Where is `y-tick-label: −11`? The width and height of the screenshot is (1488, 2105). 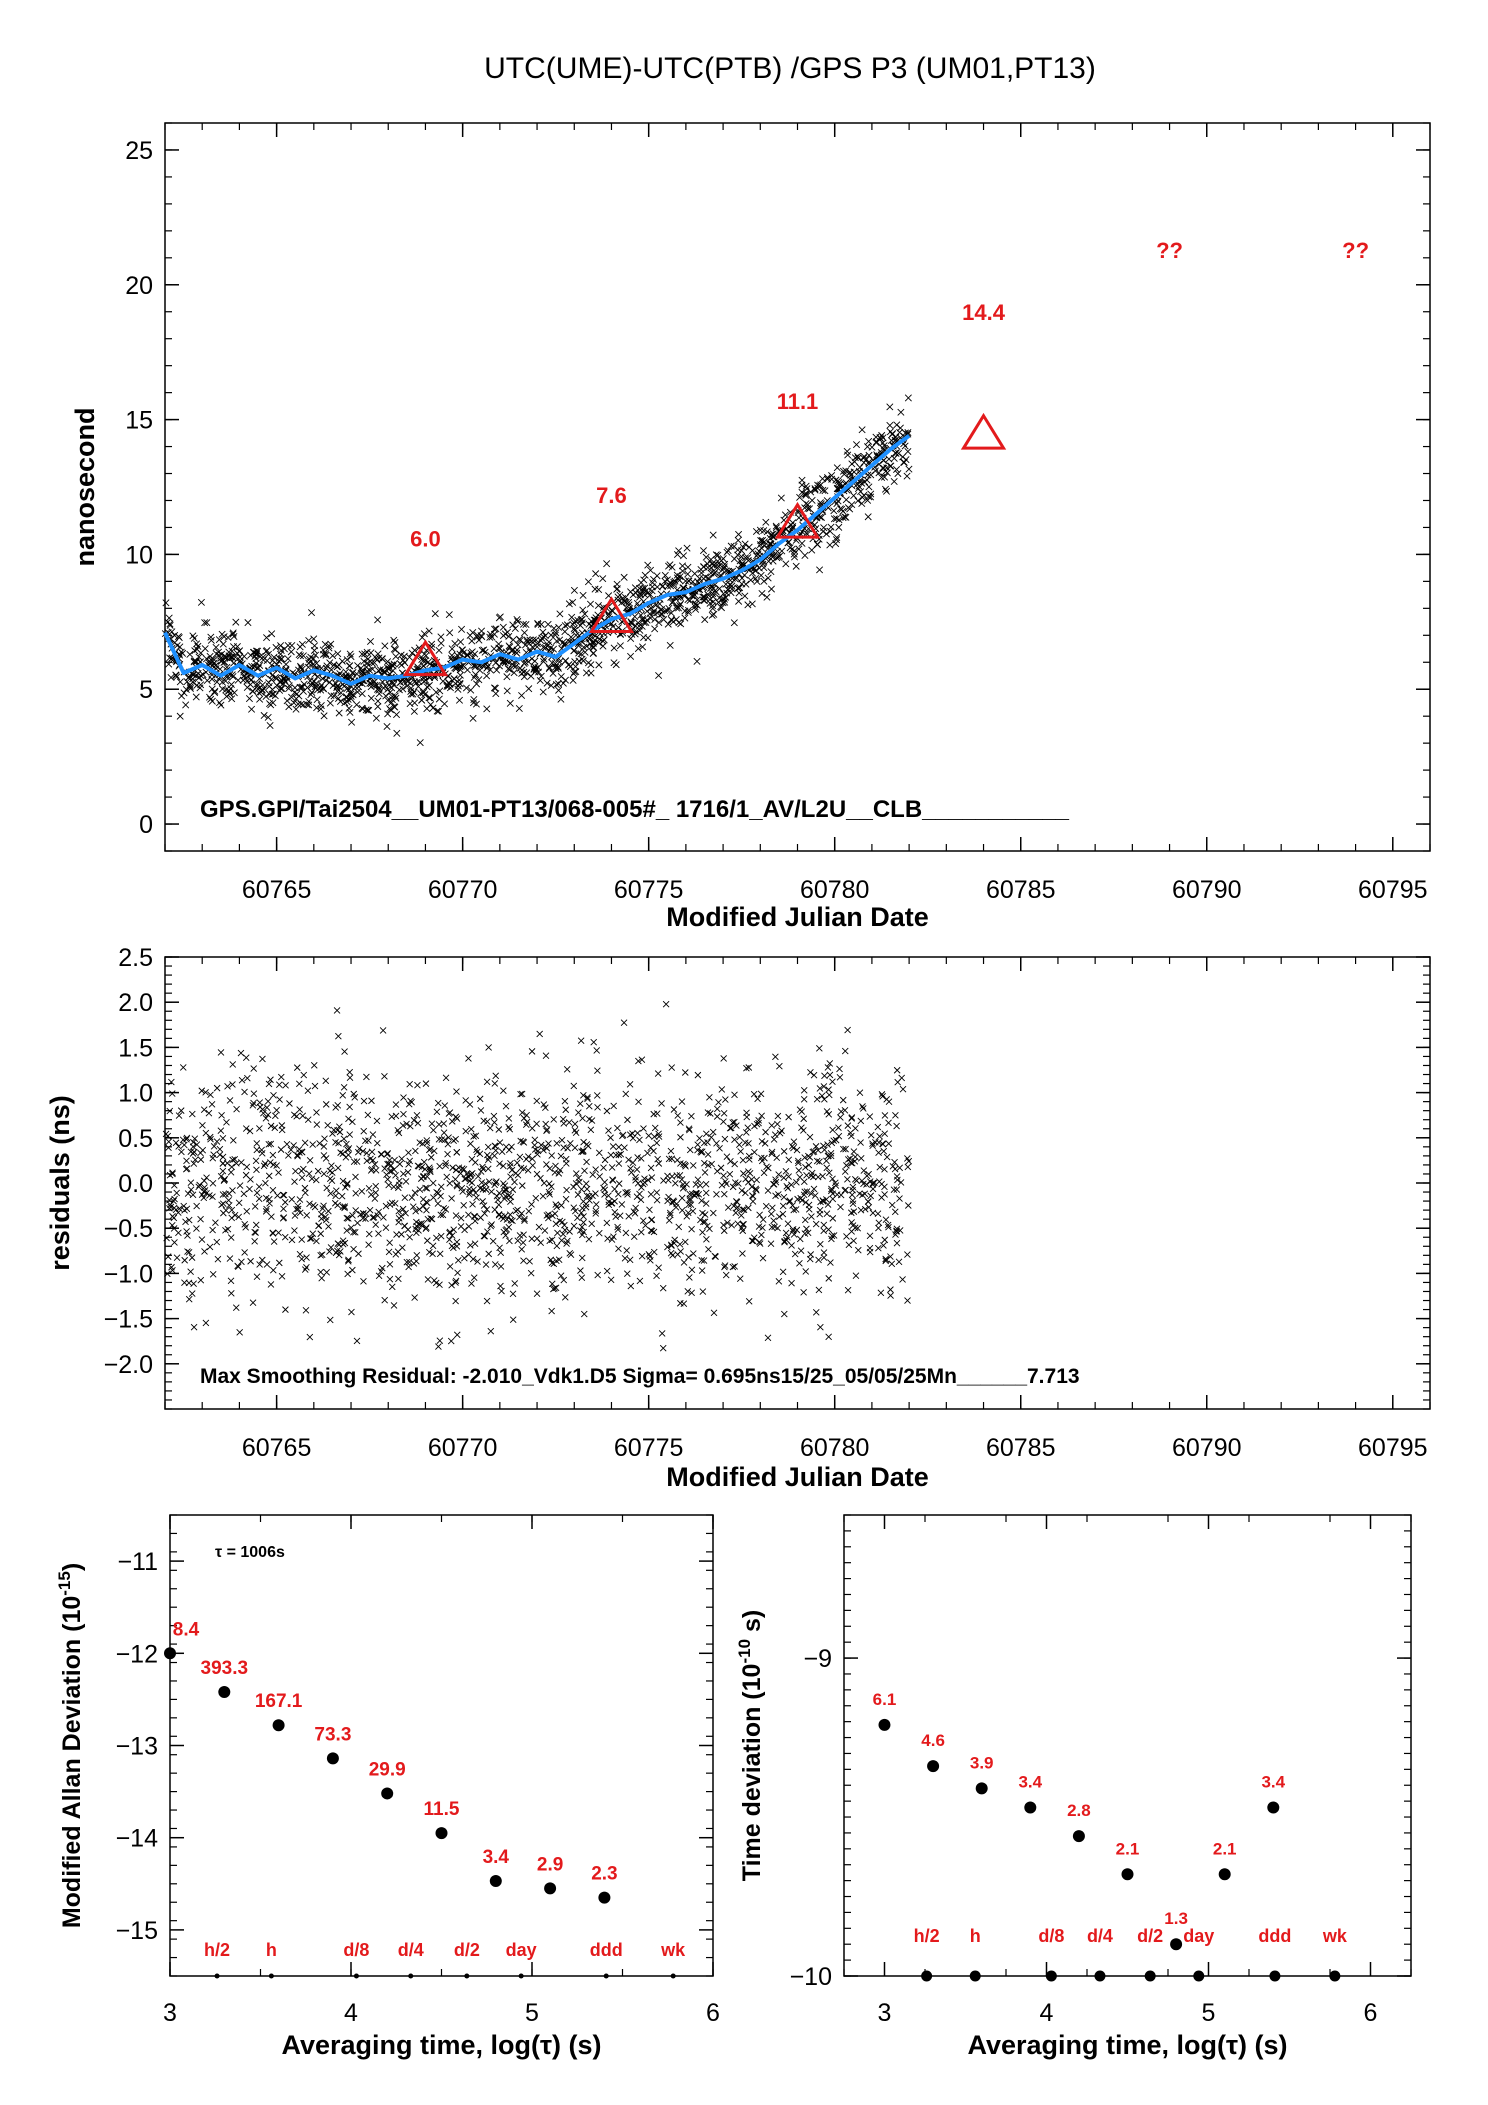 y-tick-label: −11 is located at coordinates (137, 1562).